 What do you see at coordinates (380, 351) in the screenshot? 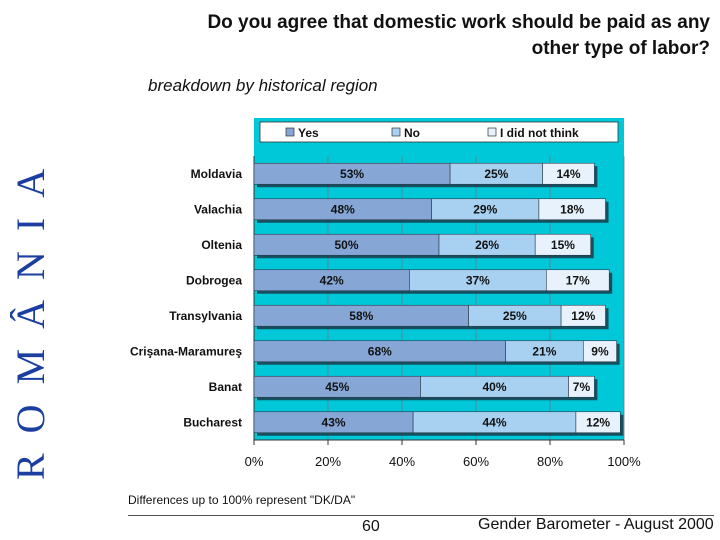
I see `data-label: 68%` at bounding box center [380, 351].